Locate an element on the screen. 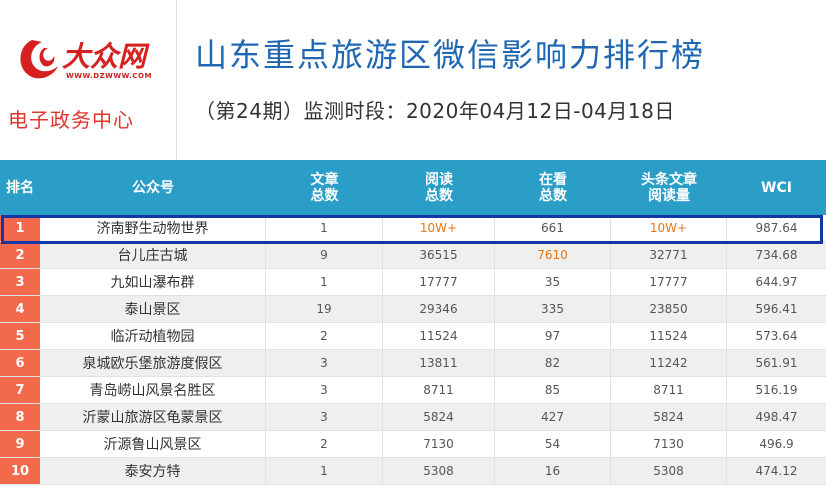 This screenshot has height=491, width=826. reads-cell: 10W+ is located at coordinates (439, 228).